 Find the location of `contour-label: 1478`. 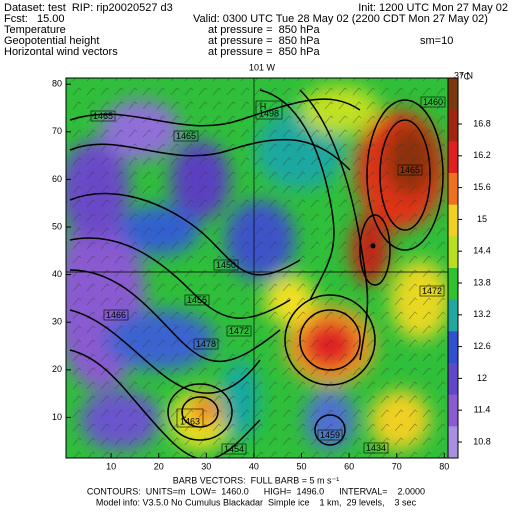

contour-label: 1478 is located at coordinates (206, 344).